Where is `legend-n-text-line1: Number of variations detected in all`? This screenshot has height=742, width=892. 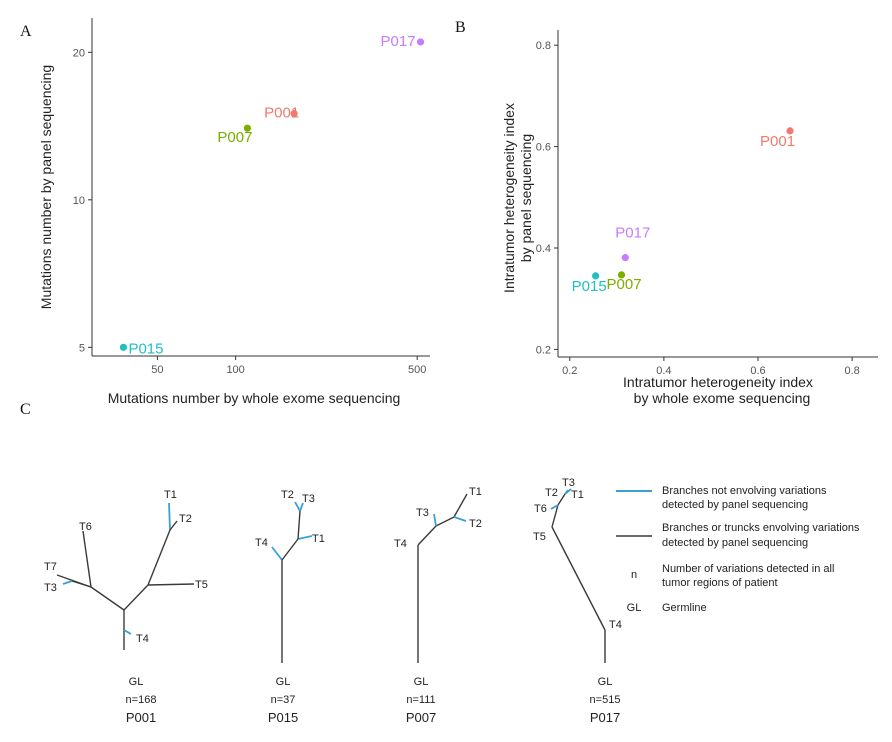 legend-n-text-line1: Number of variations detected in all is located at coordinates (748, 569).